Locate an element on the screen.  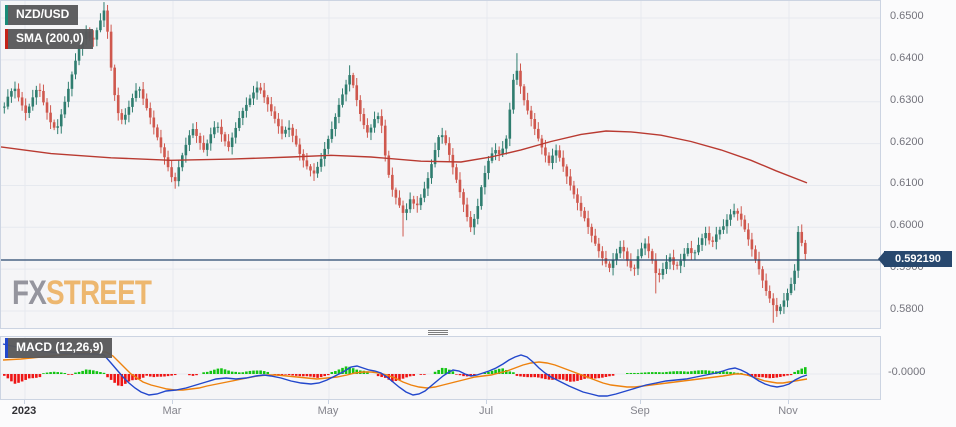
macd-legend: MACD (12,26,9) is located at coordinates (59, 348).